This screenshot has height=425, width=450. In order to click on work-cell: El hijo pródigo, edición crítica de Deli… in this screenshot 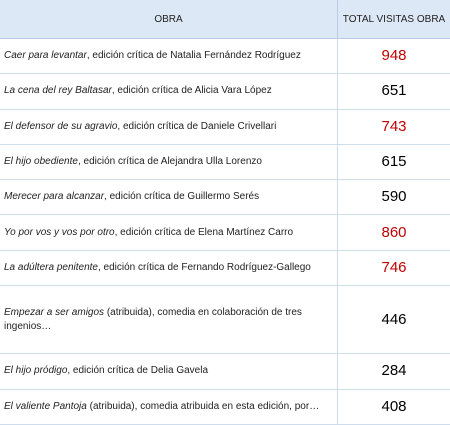, I will do `click(169, 371)`.